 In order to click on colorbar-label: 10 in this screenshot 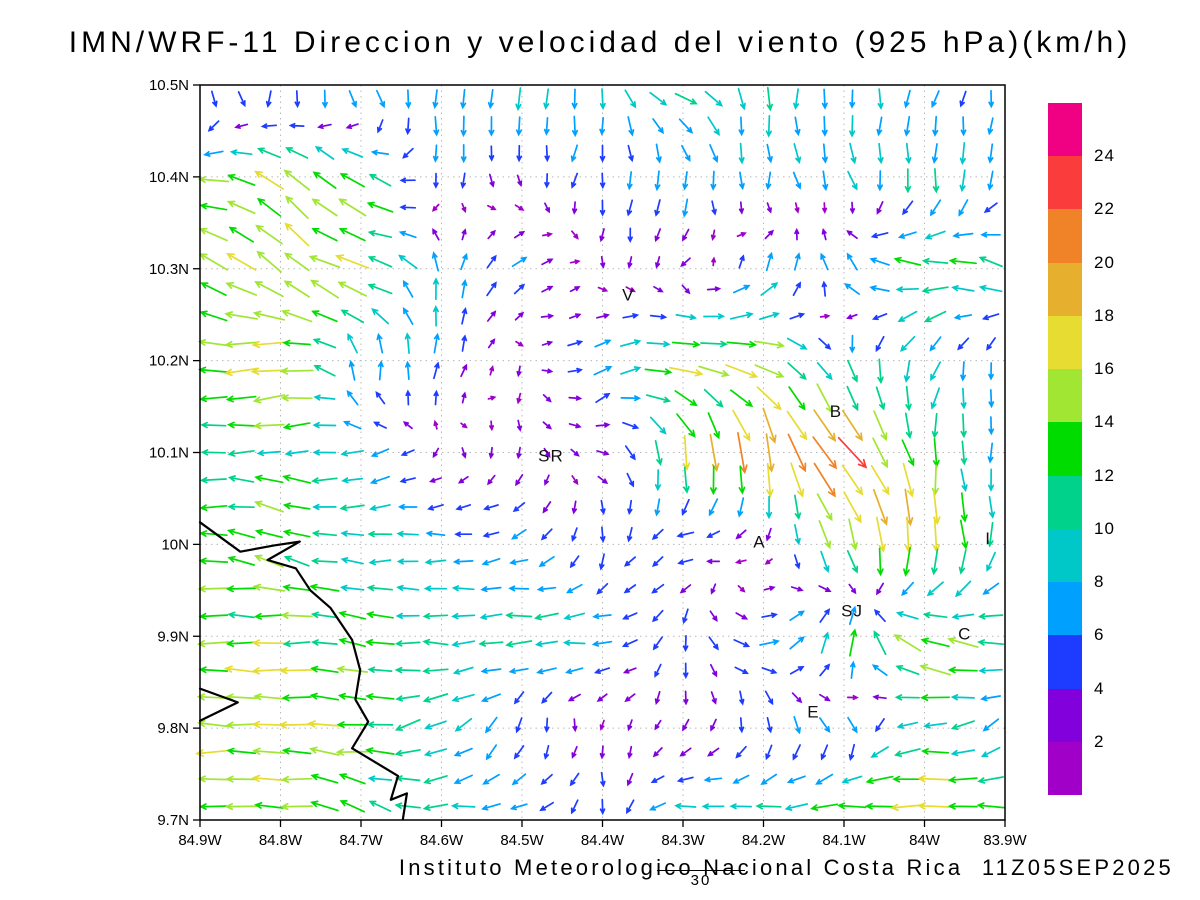, I will do `click(1104, 528)`.